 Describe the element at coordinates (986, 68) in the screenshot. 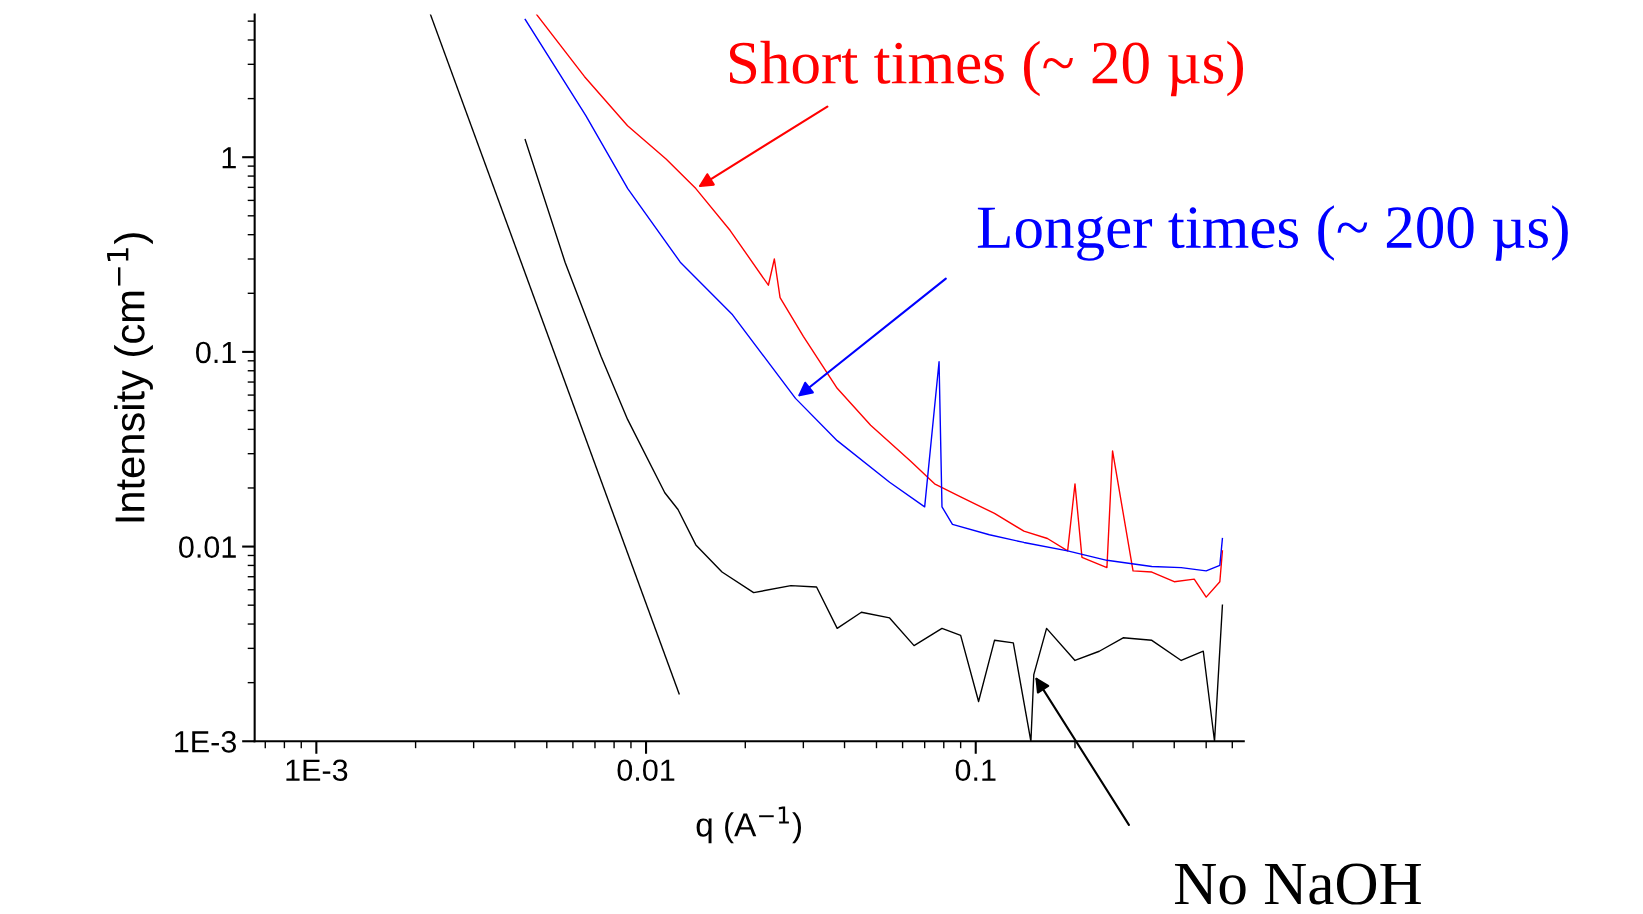

I see `annotation: Short times (~ 20 µs)` at that location.